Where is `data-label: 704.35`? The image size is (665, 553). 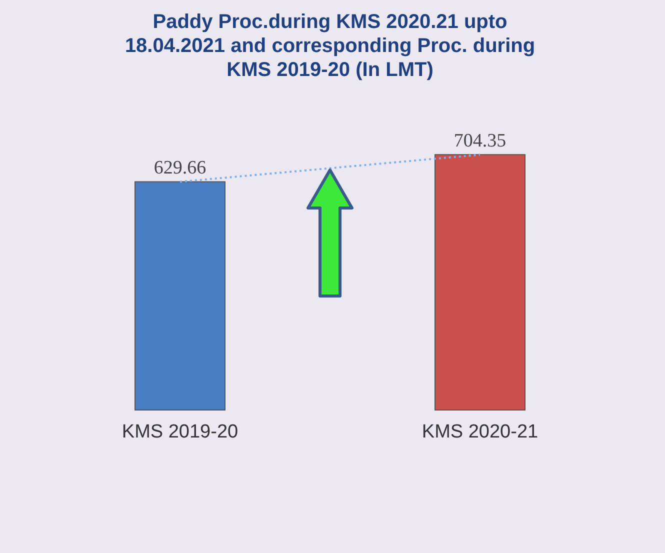
data-label: 704.35 is located at coordinates (480, 141).